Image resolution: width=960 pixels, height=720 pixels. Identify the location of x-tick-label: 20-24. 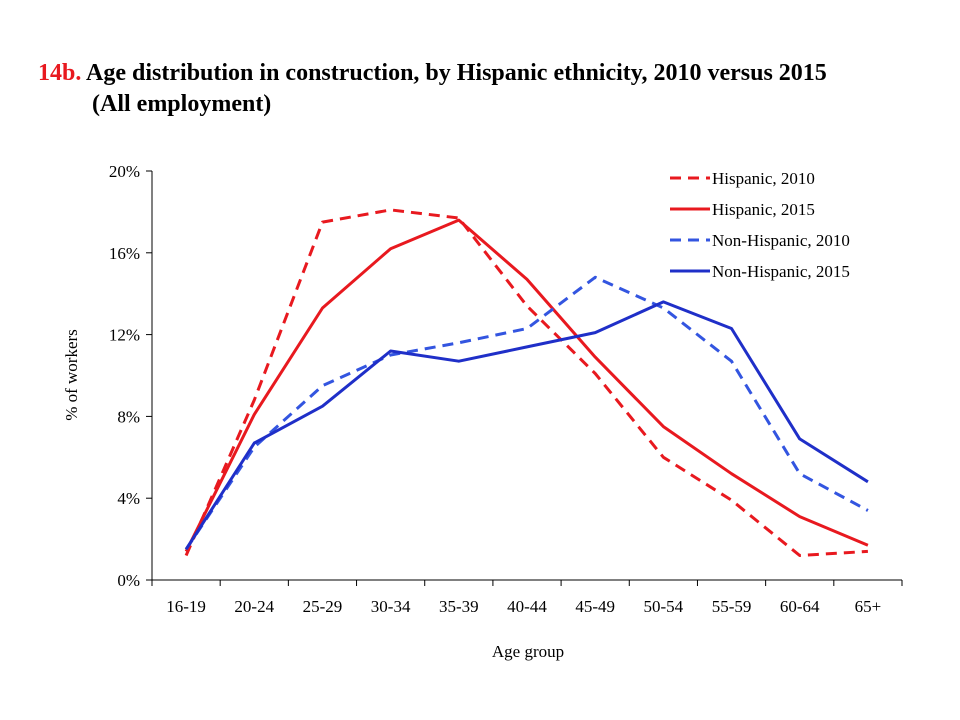
(254, 606).